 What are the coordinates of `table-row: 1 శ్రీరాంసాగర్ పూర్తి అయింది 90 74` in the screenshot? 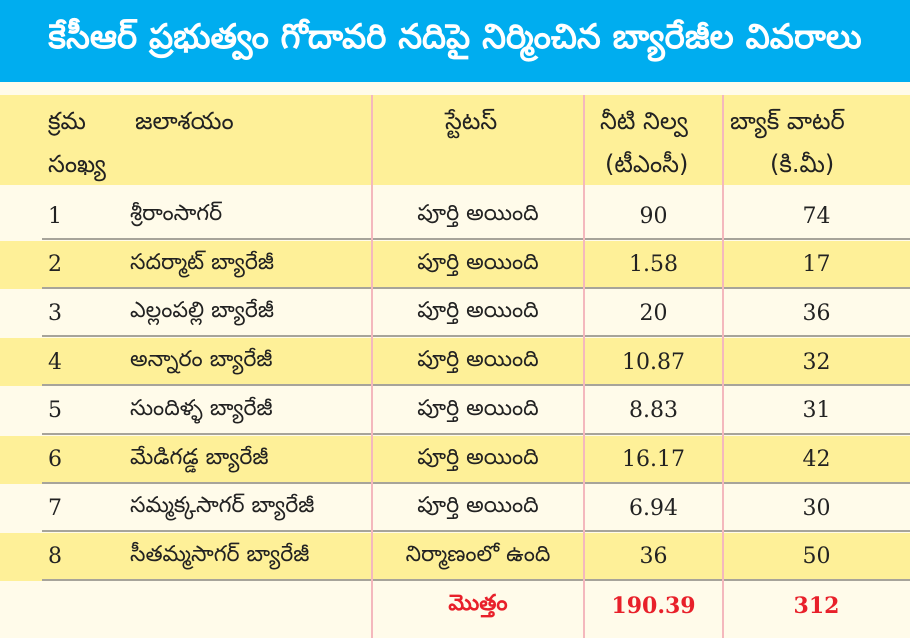 It's located at (455, 216).